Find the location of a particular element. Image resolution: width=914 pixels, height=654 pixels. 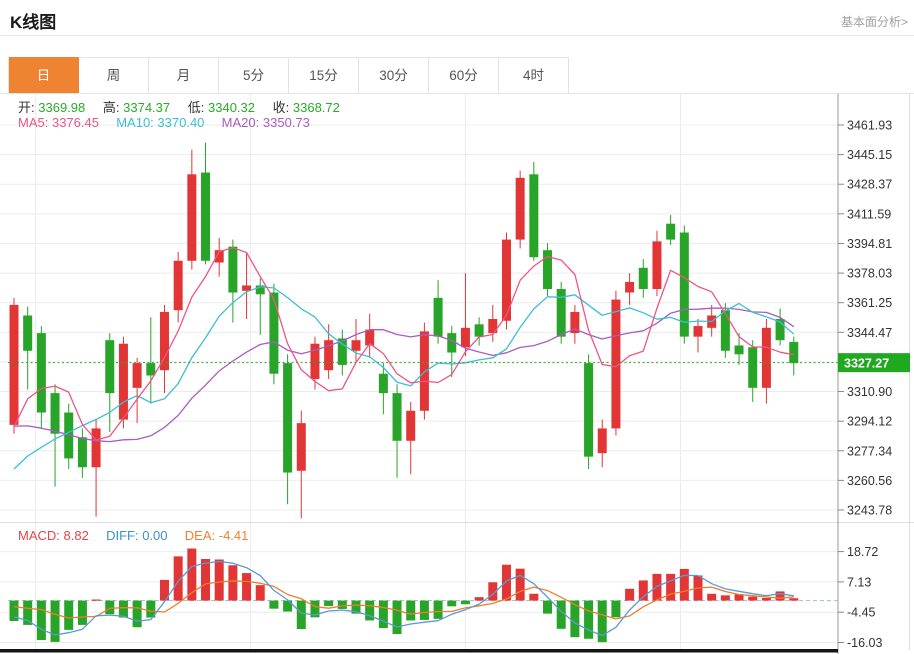

tab-5分: 5分 is located at coordinates (254, 76).